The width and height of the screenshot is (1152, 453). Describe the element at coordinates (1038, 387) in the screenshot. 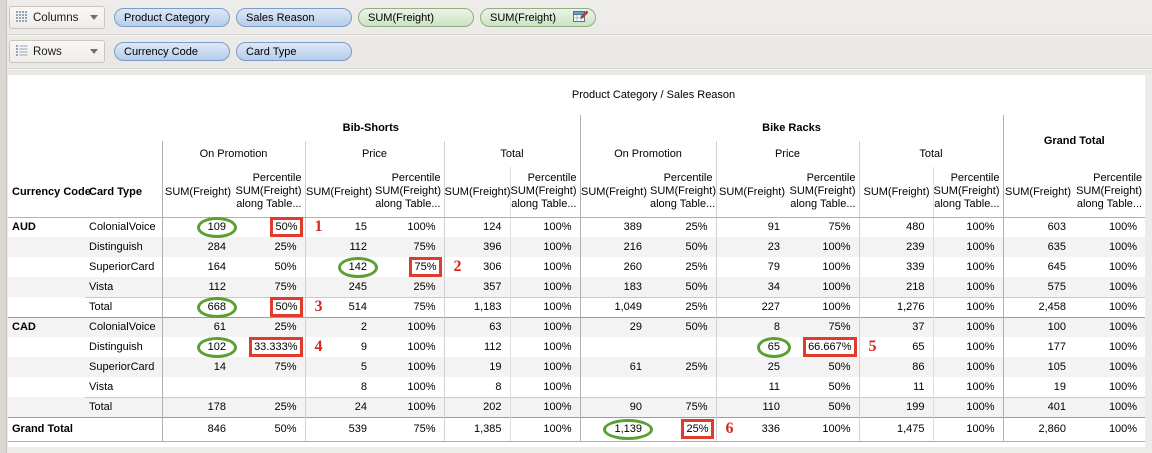

I see `freight-value-cell: 19` at that location.